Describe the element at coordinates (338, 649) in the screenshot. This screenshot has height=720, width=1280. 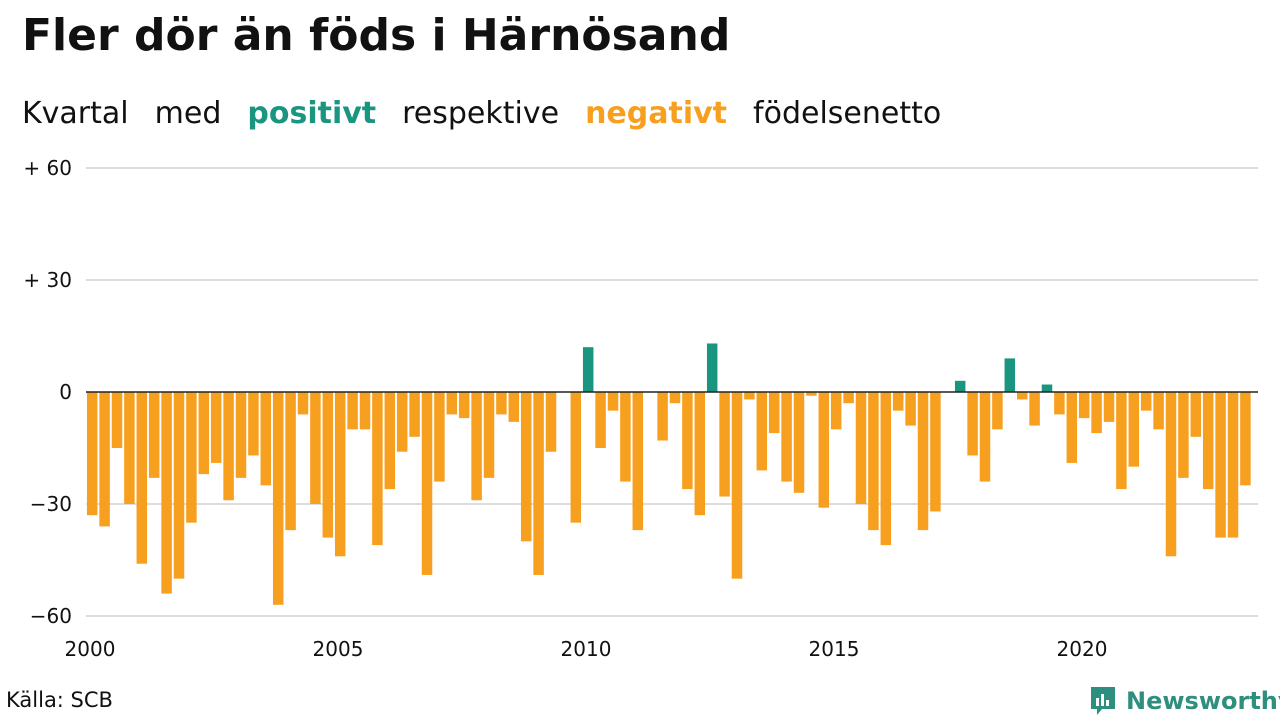
I see `x-tick-label: 2005` at that location.